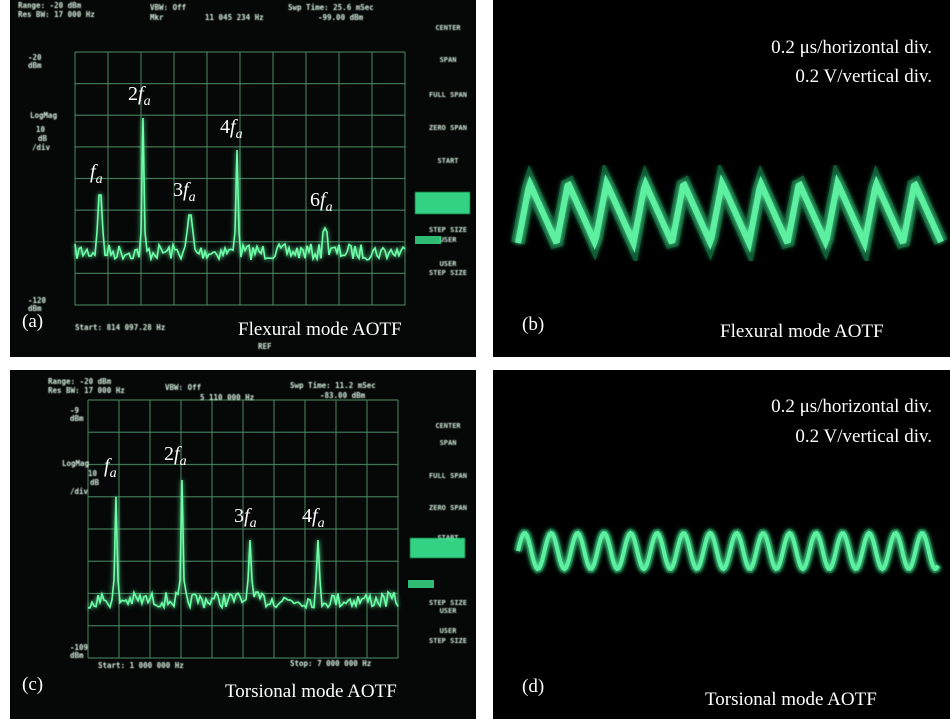 The image size is (950, 719). I want to click on screen-text: -109, so click(79, 647).